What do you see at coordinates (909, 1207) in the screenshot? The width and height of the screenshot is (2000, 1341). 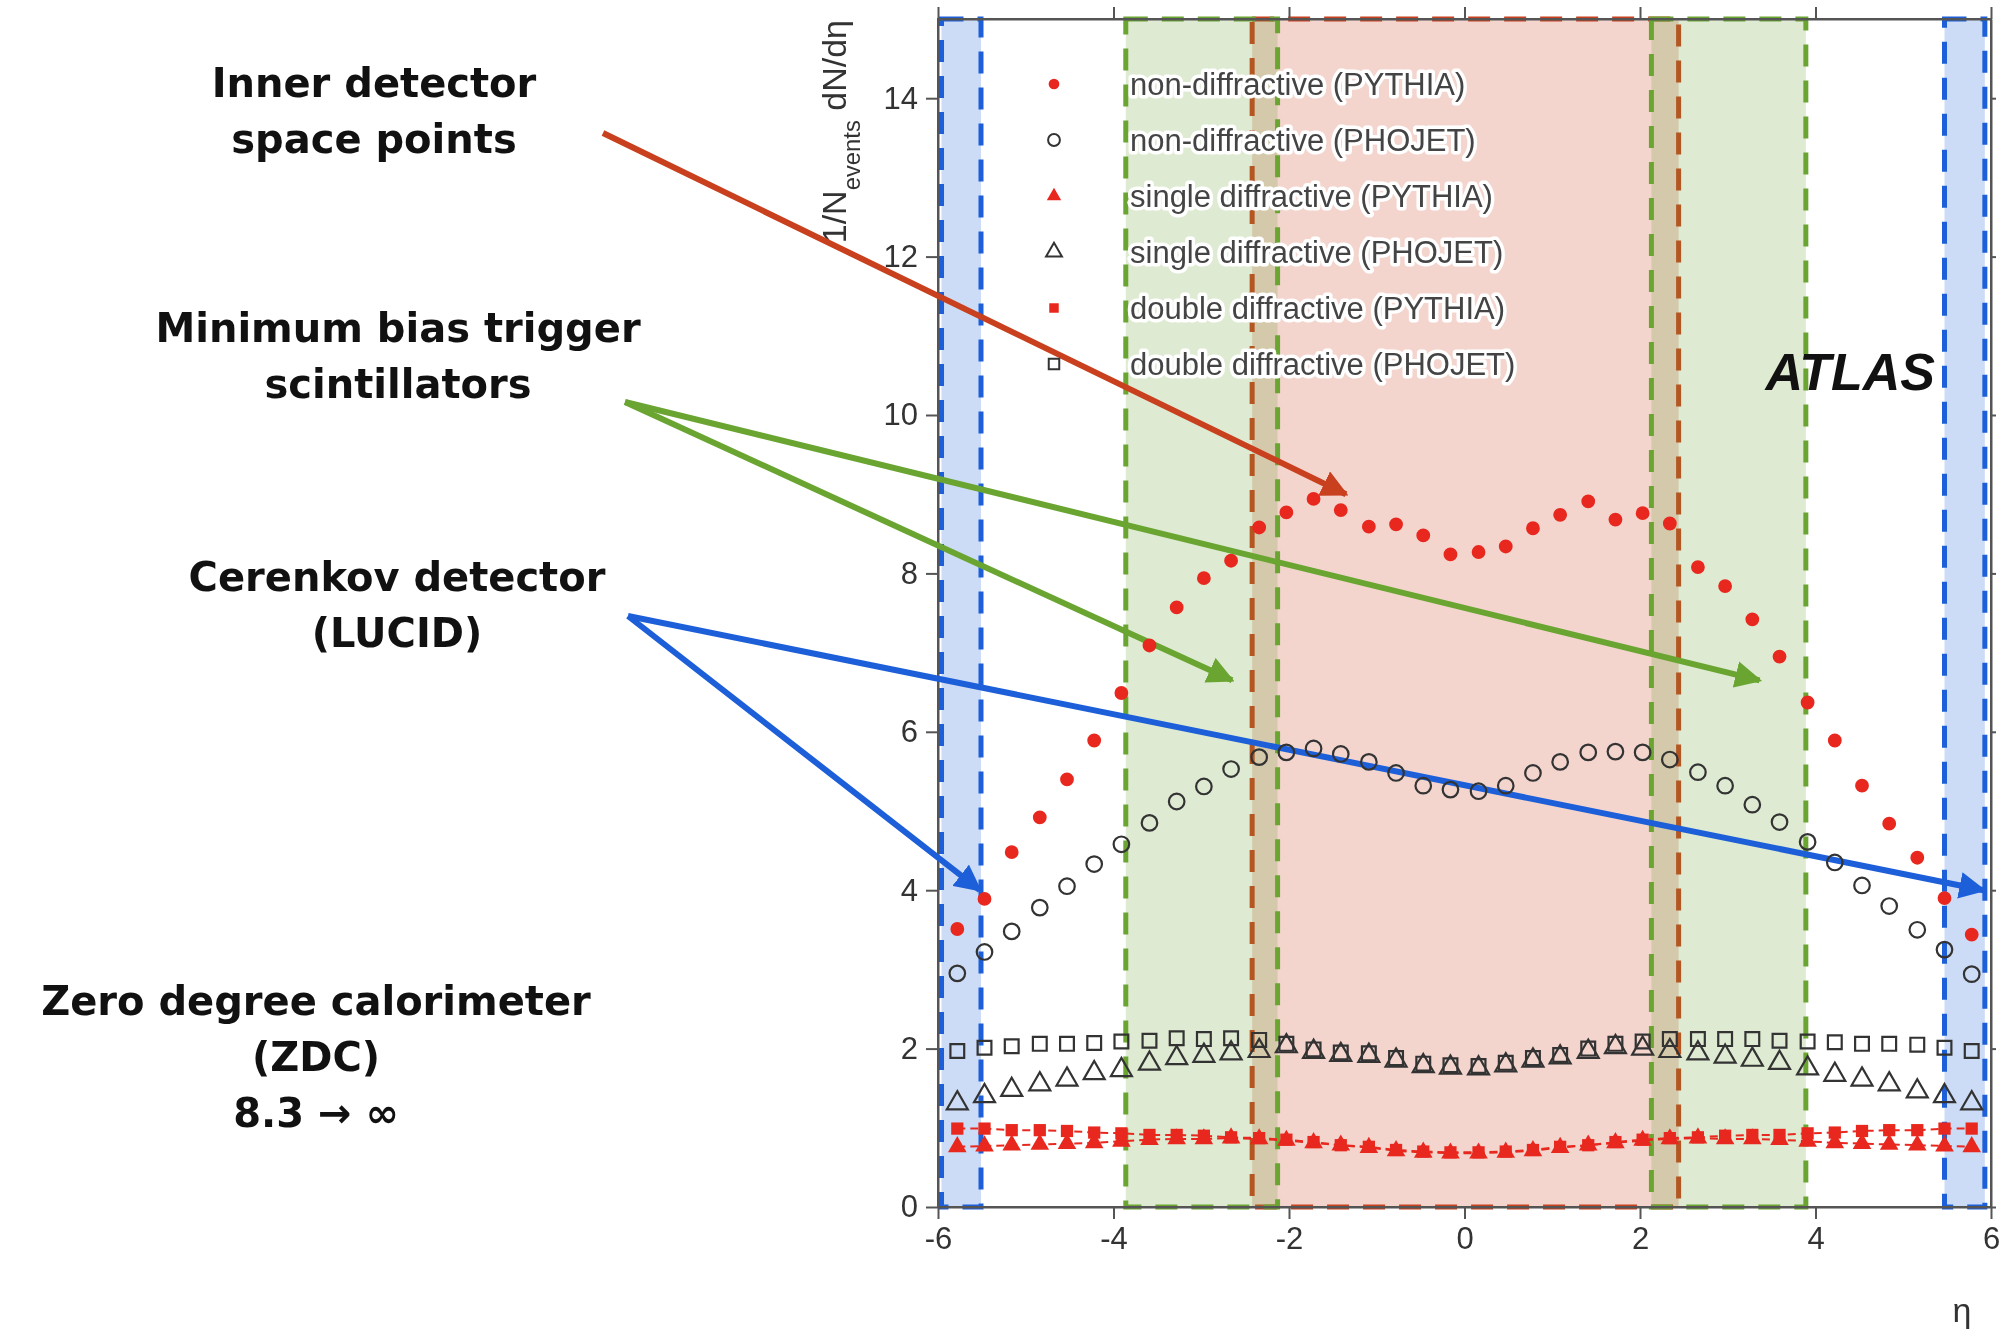 I see `y-tick-label: 0` at bounding box center [909, 1207].